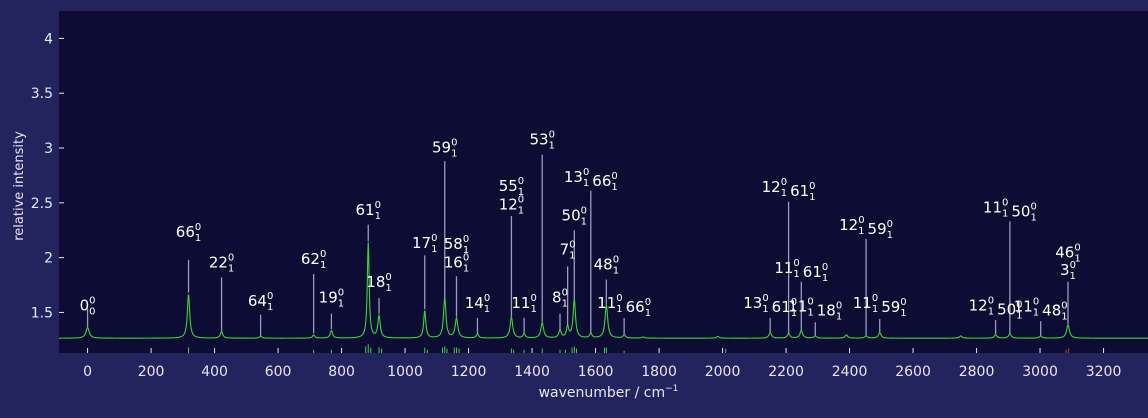  What do you see at coordinates (532, 372) in the screenshot?
I see `x-tick-label-7: 1400` at bounding box center [532, 372].